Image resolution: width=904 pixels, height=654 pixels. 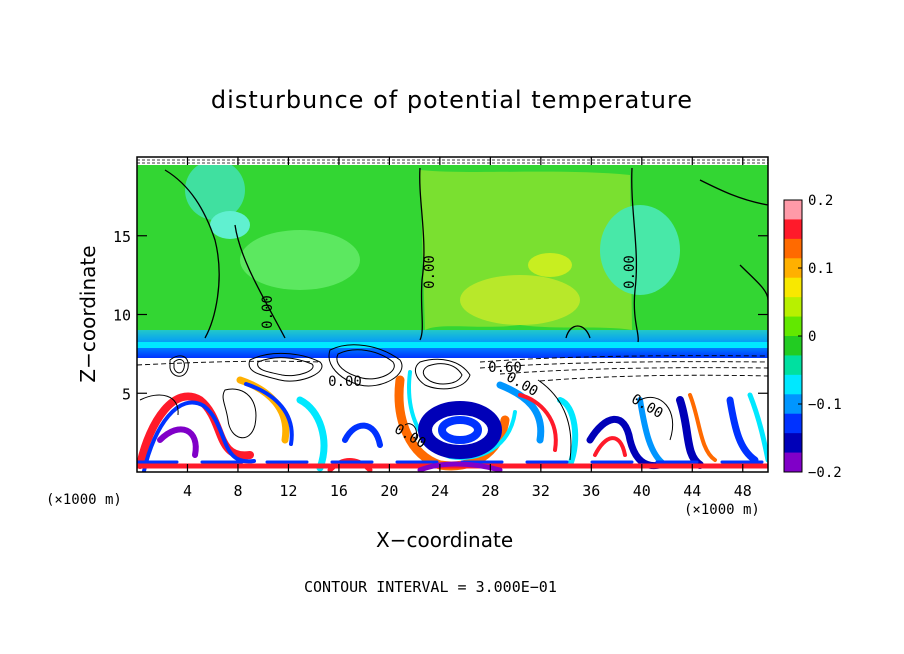 I want to click on y-tick-label: 15, so click(x=122, y=237).